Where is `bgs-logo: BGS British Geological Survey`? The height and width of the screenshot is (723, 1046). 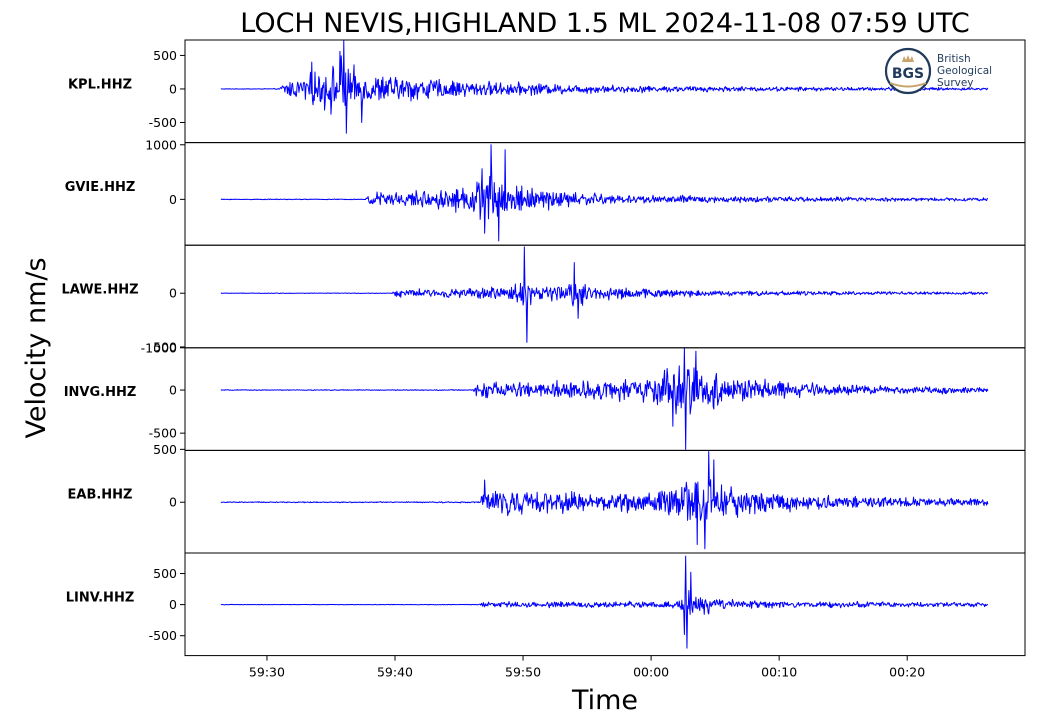 bgs-logo: BGS British Geological Survey is located at coordinates (938, 71).